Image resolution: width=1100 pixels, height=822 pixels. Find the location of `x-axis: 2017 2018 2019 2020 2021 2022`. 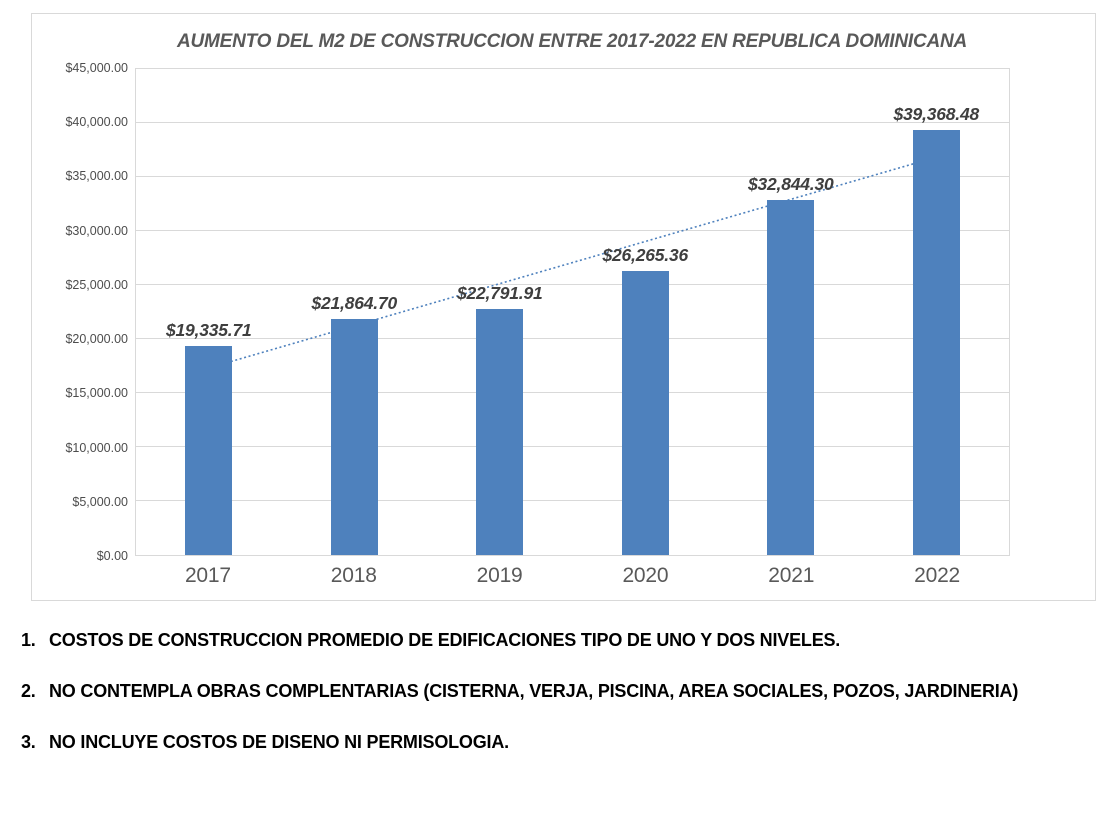

x-axis: 2017 2018 2019 2020 2021 2022 is located at coordinates (572, 575).